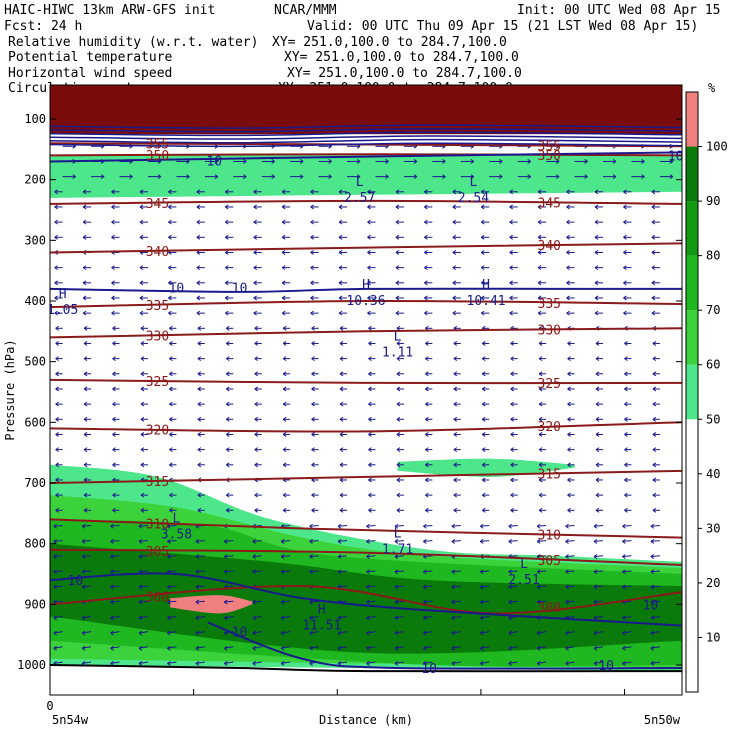 The height and width of the screenshot is (744, 740). Describe the element at coordinates (10, 389) in the screenshot. I see `y-axis-label: Pressure (hPa)` at that location.